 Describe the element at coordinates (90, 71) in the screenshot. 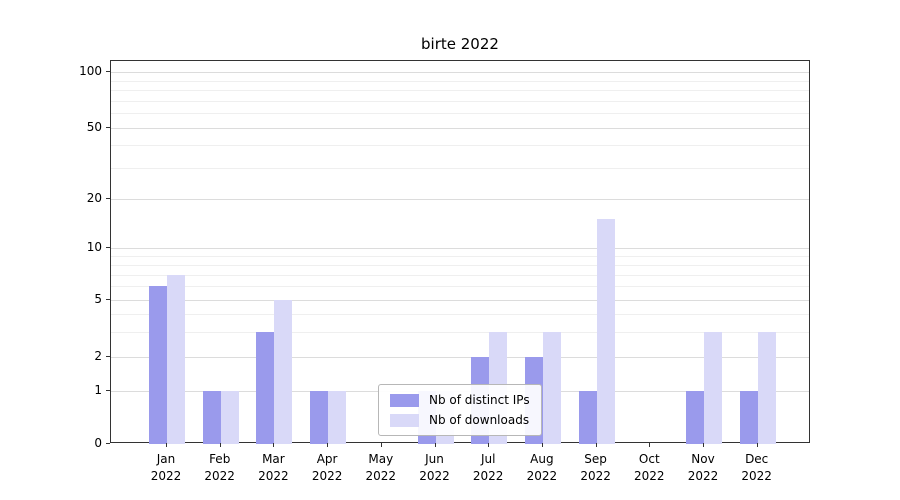

I see `y-tick-label: 100` at that location.